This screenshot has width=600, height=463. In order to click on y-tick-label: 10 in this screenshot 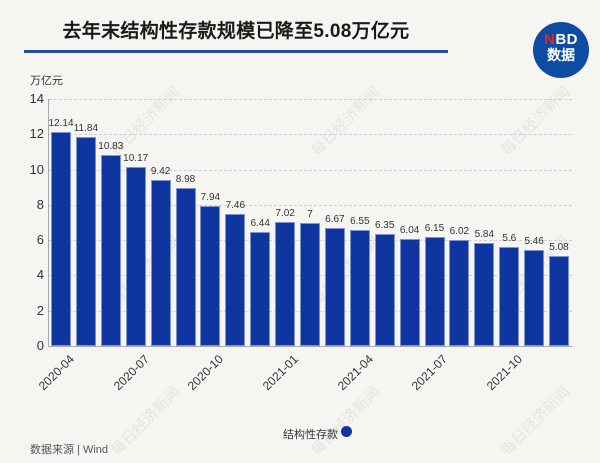, I will do `click(36, 169)`.